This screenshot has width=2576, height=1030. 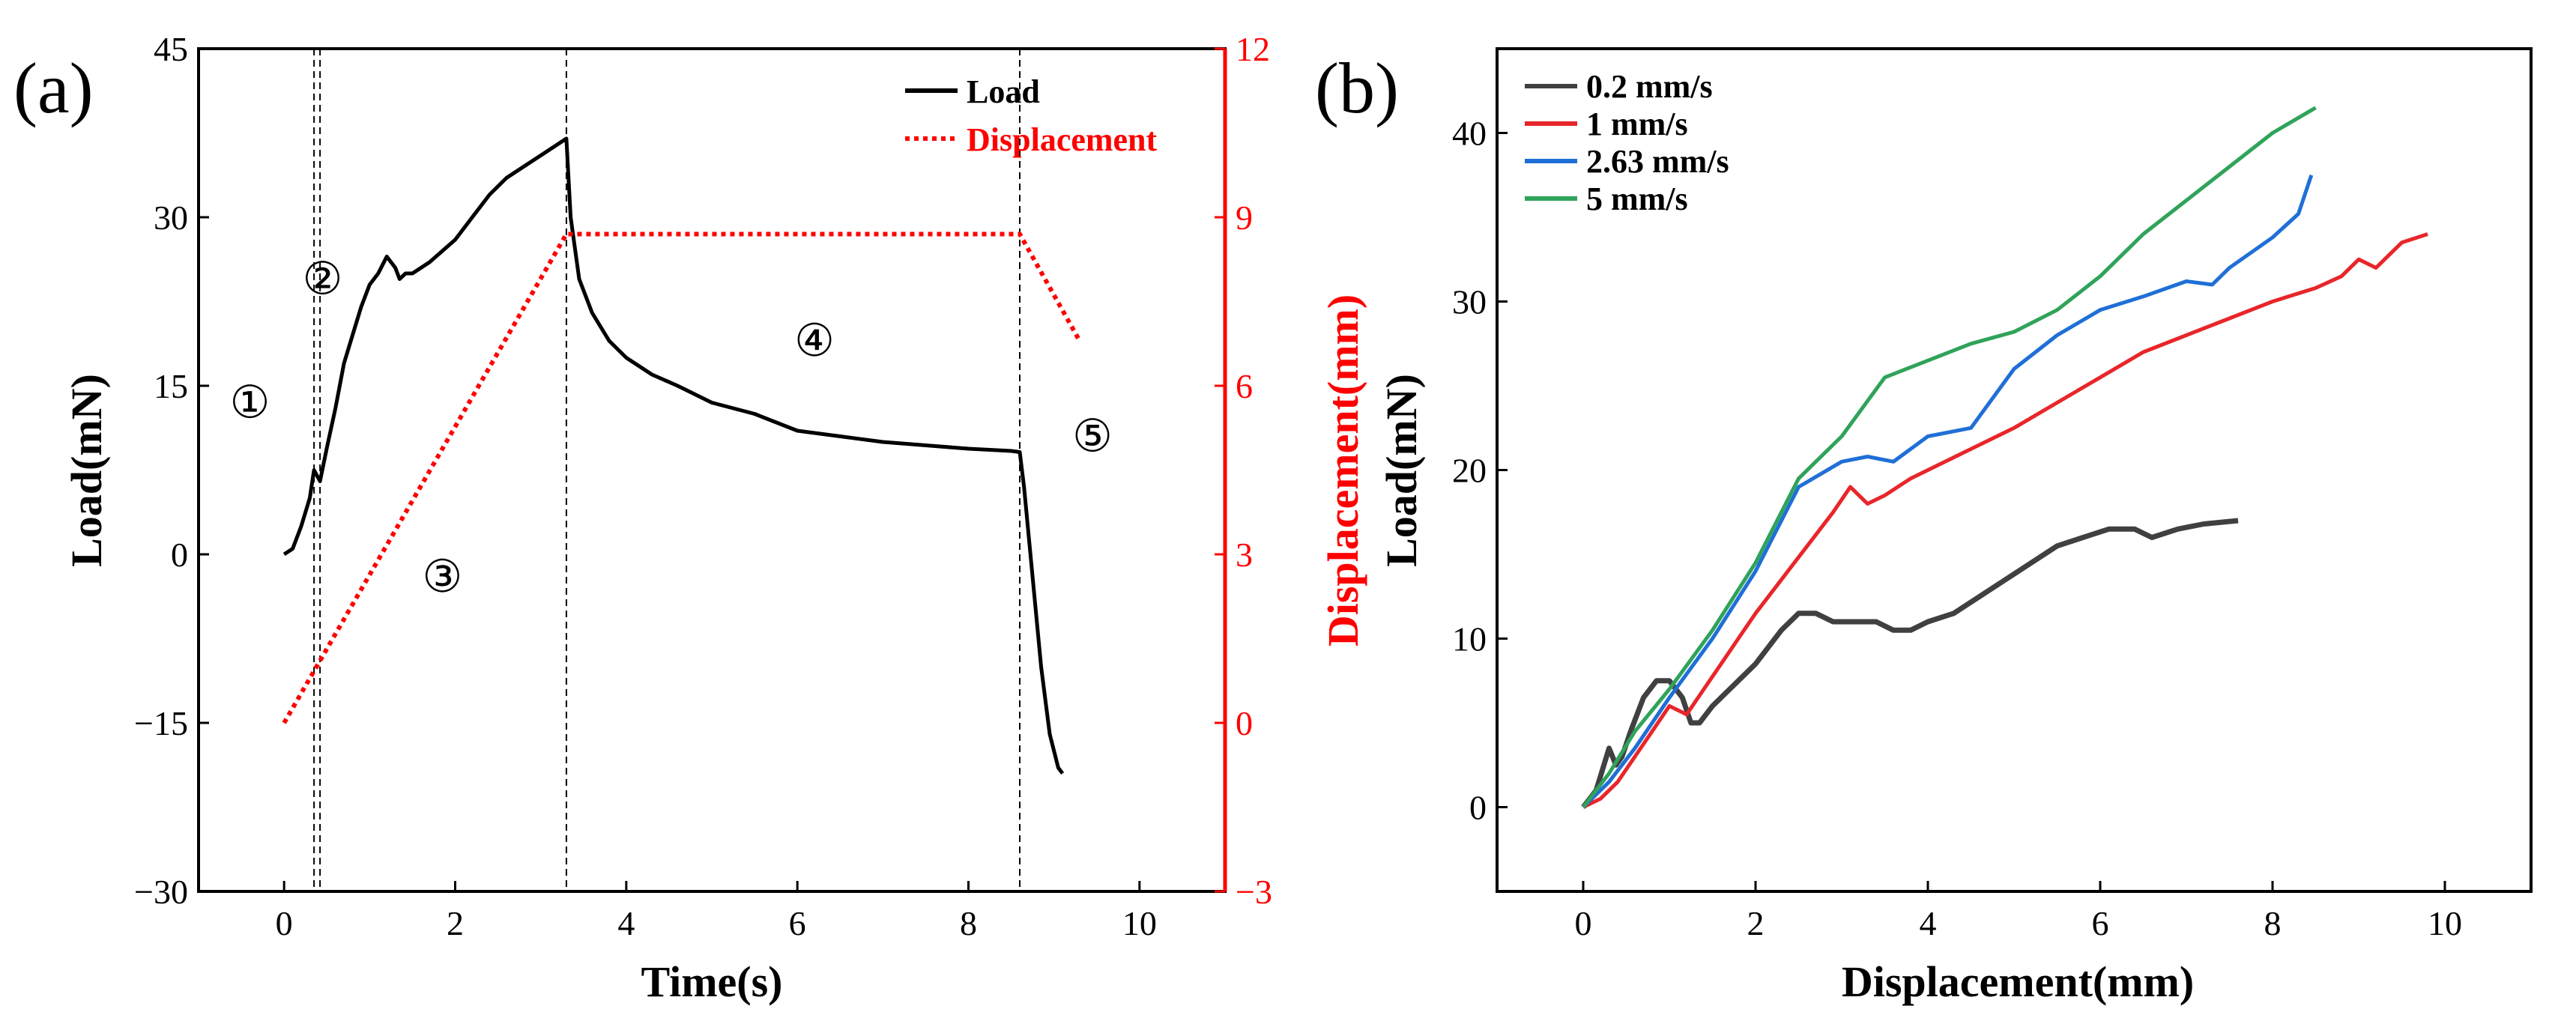 I want to click on phase-marker-3: ③, so click(x=442, y=577).